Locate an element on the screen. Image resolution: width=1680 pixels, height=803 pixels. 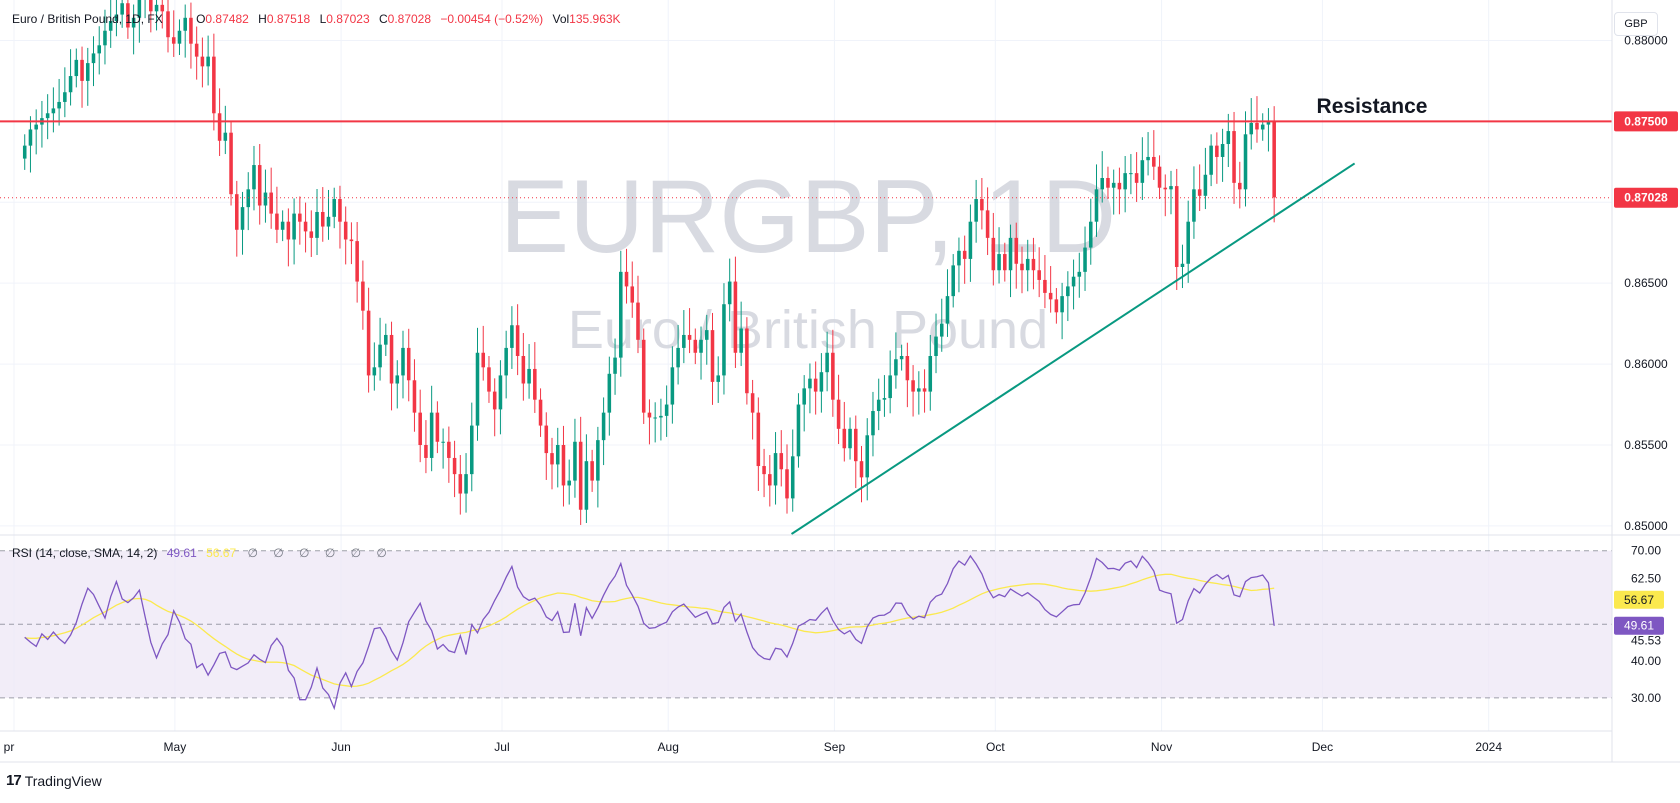
rsi-tick-label: 30.00 is located at coordinates (1646, 698).